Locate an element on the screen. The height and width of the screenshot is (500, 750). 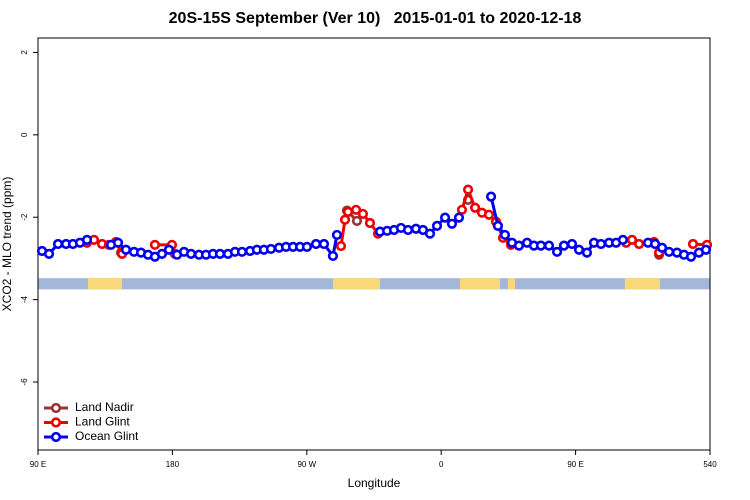
y-axis-label: XCO2 - MLO trend (ppm) is located at coordinates (7, 244).